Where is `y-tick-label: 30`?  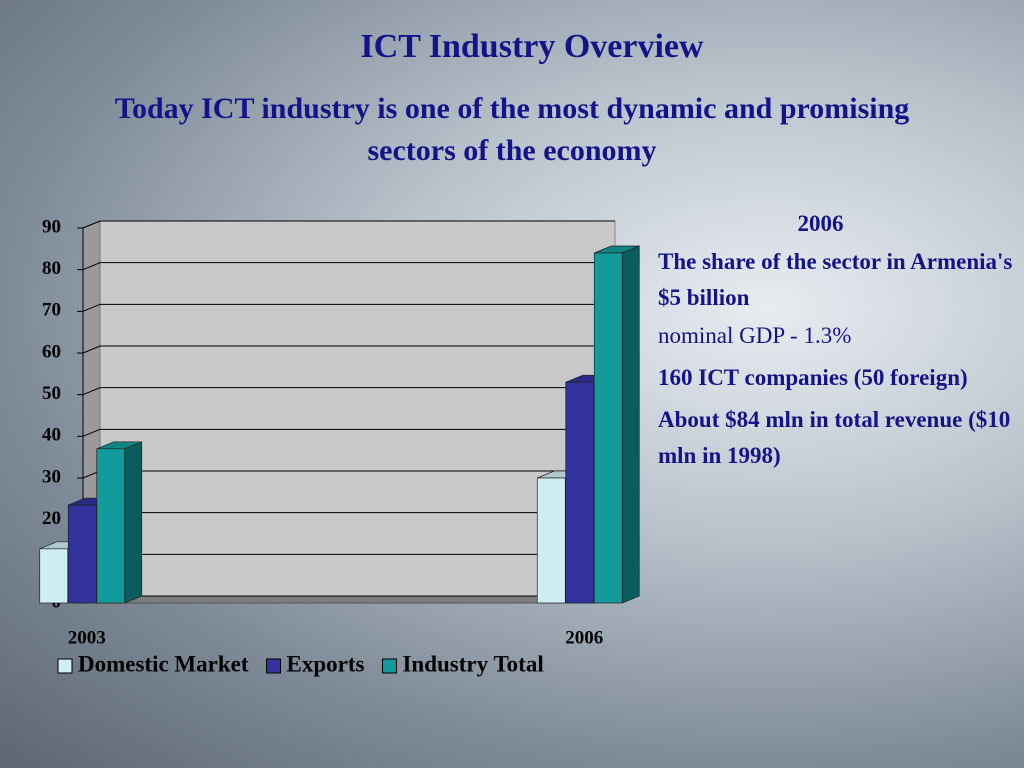 y-tick-label: 30 is located at coordinates (51, 476).